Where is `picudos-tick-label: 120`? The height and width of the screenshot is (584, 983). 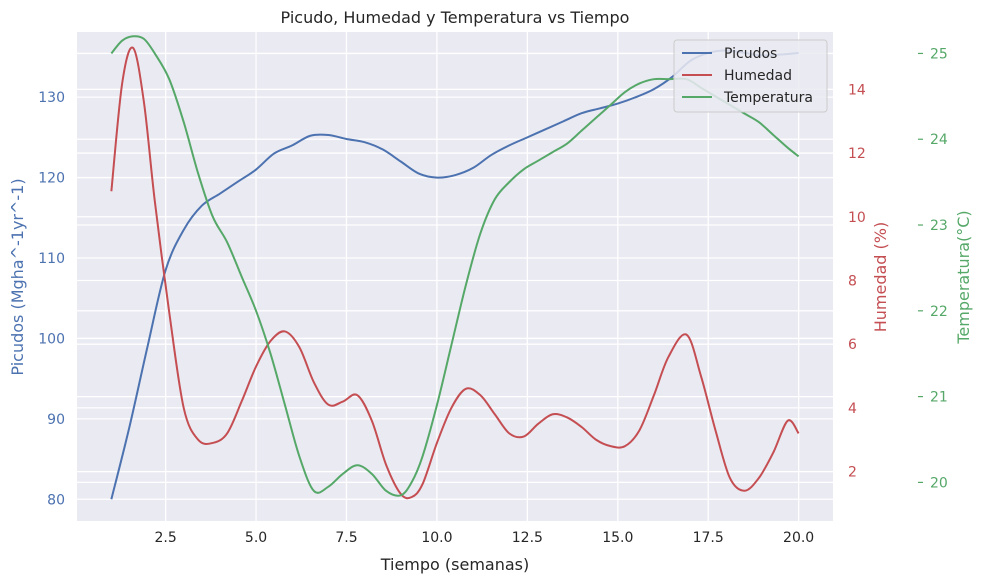
picudos-tick-label: 120 is located at coordinates (51, 179).